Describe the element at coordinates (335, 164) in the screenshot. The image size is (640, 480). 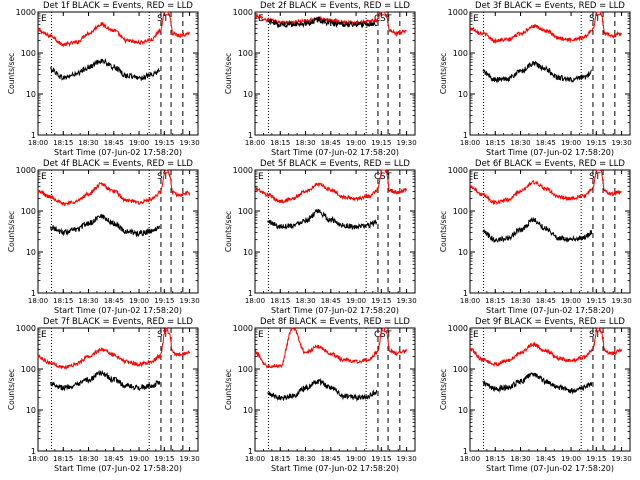
I see `chart-title: Det 5f BLACK = Events, RED = LLD` at that location.